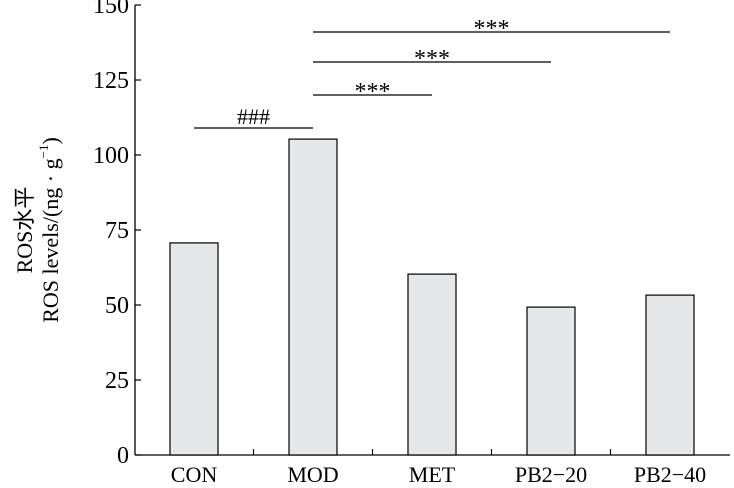  I want to click on y-tick-label: 50, so click(117, 306).